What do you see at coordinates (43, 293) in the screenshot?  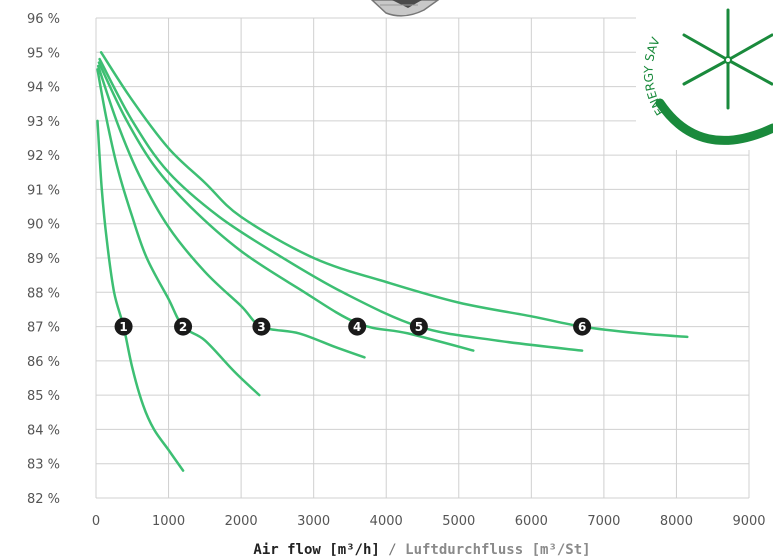 I see `y-tick-label: 88 %` at bounding box center [43, 293].